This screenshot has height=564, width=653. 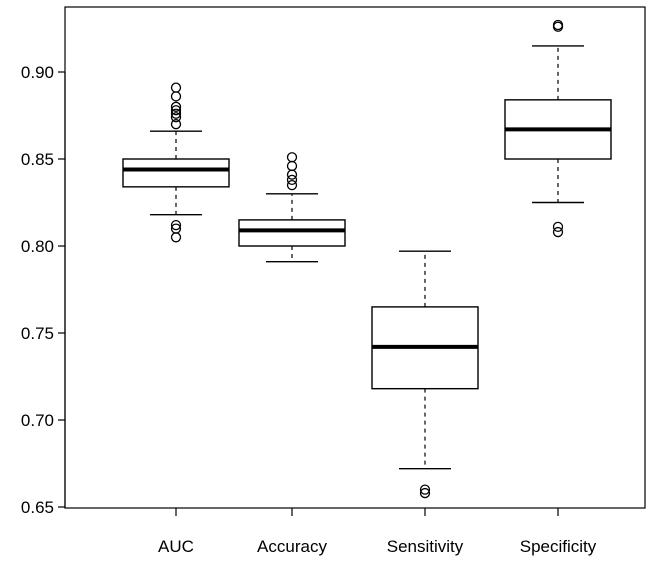 What do you see at coordinates (558, 128) in the screenshot?
I see `box-specificity` at bounding box center [558, 128].